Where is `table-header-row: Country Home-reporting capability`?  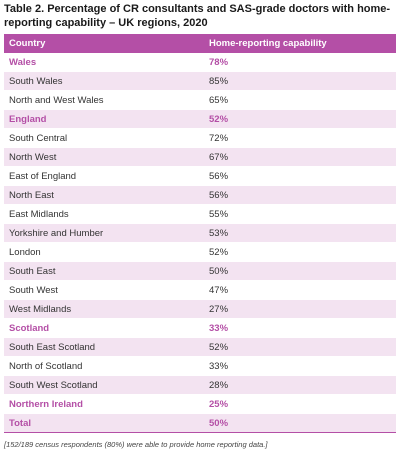 table-header-row: Country Home-reporting capability is located at coordinates (200, 43).